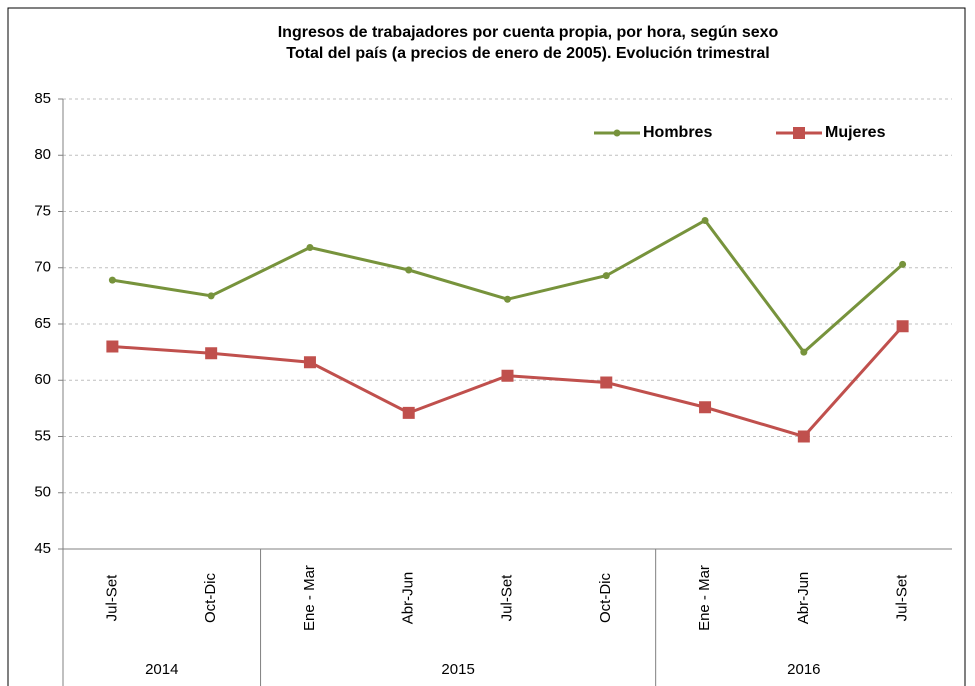  Describe the element at coordinates (42, 154) in the screenshot. I see `y-tick-label: 80` at that location.